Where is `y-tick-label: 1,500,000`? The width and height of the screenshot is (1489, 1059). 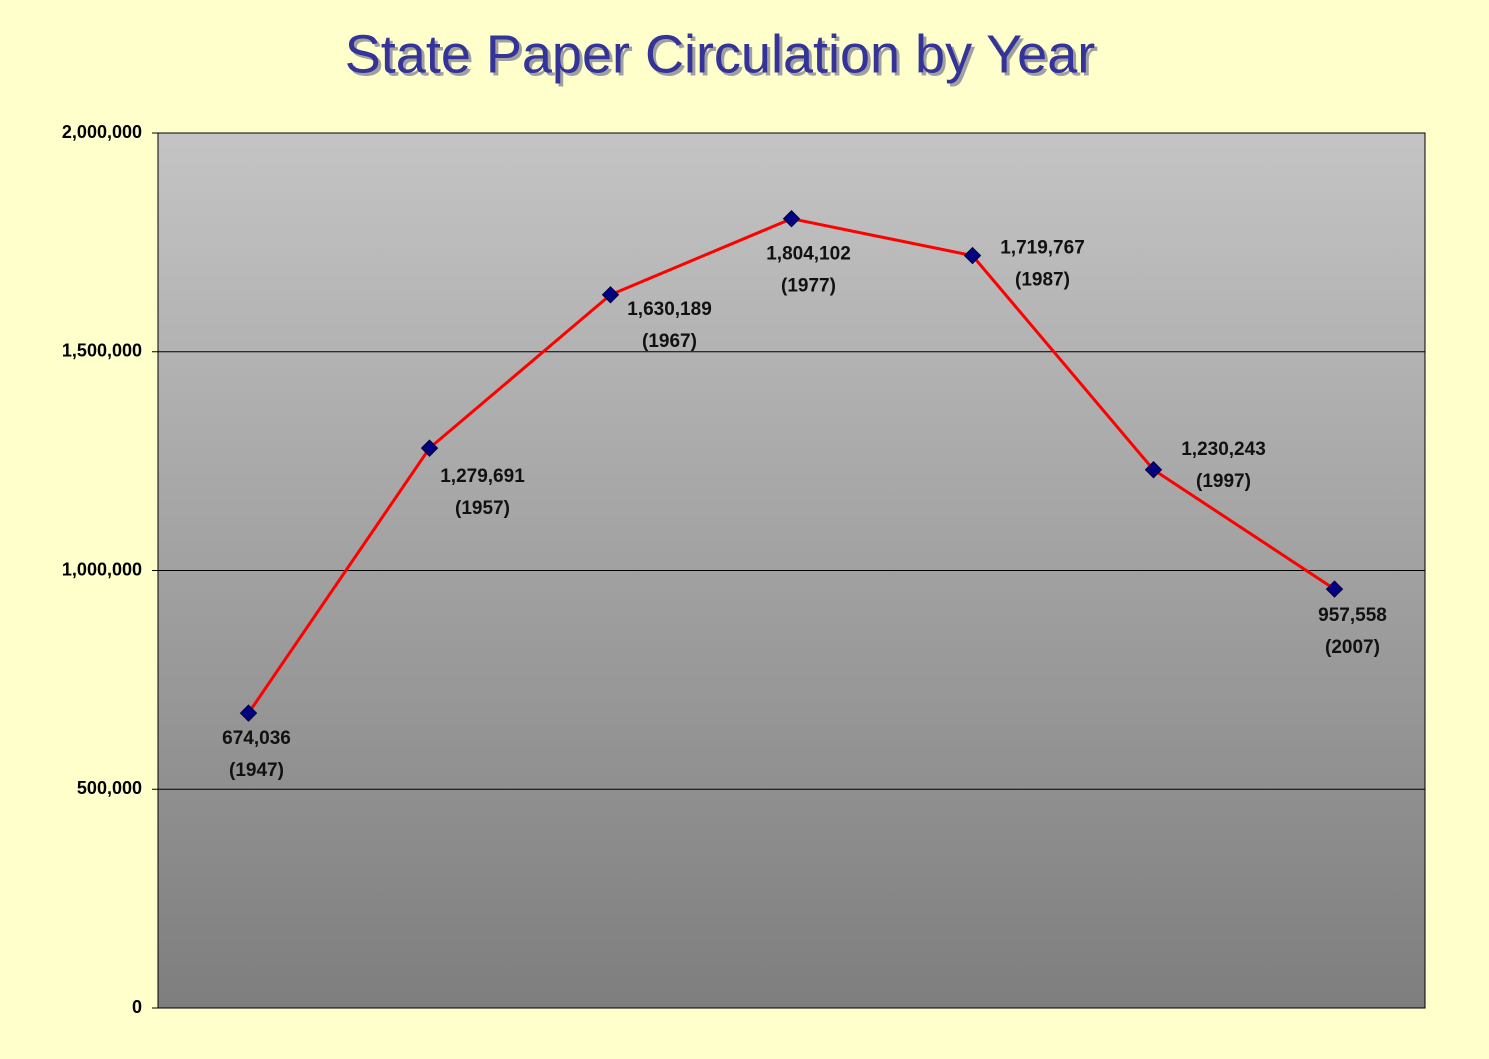
y-tick-label: 1,500,000 is located at coordinates (102, 351).